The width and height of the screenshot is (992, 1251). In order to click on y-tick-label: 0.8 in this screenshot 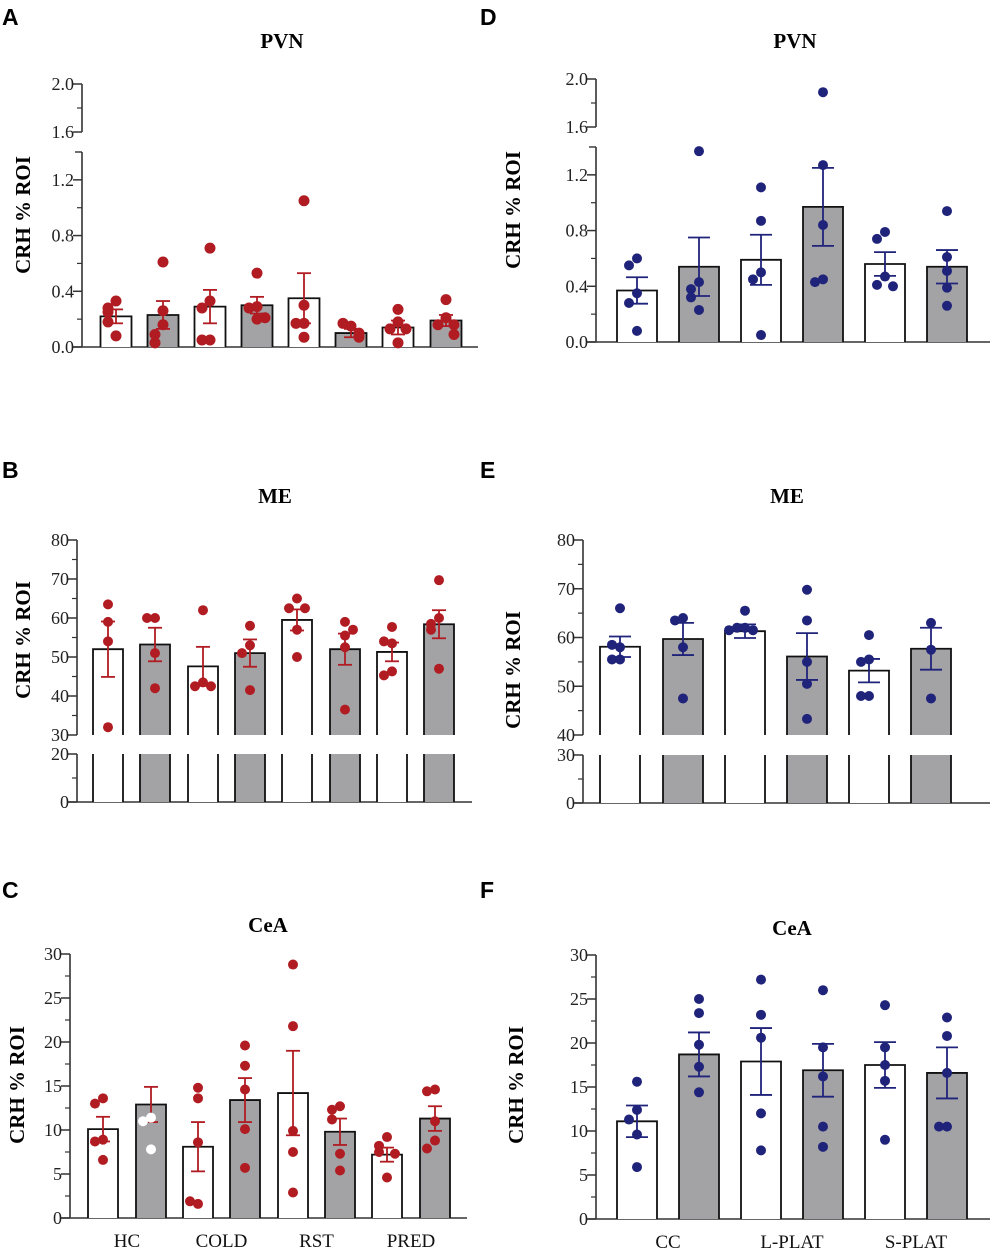, I will do `click(577, 231)`.